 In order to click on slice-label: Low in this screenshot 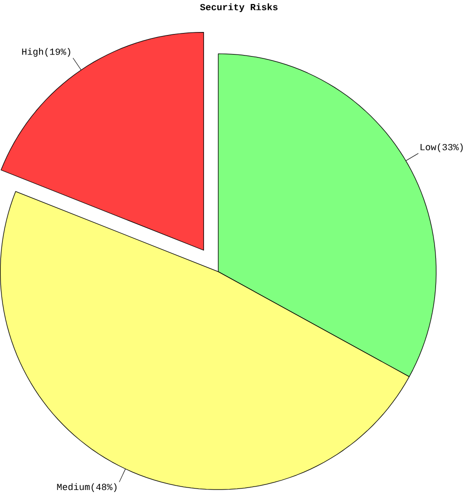, I will do `click(428, 147)`.